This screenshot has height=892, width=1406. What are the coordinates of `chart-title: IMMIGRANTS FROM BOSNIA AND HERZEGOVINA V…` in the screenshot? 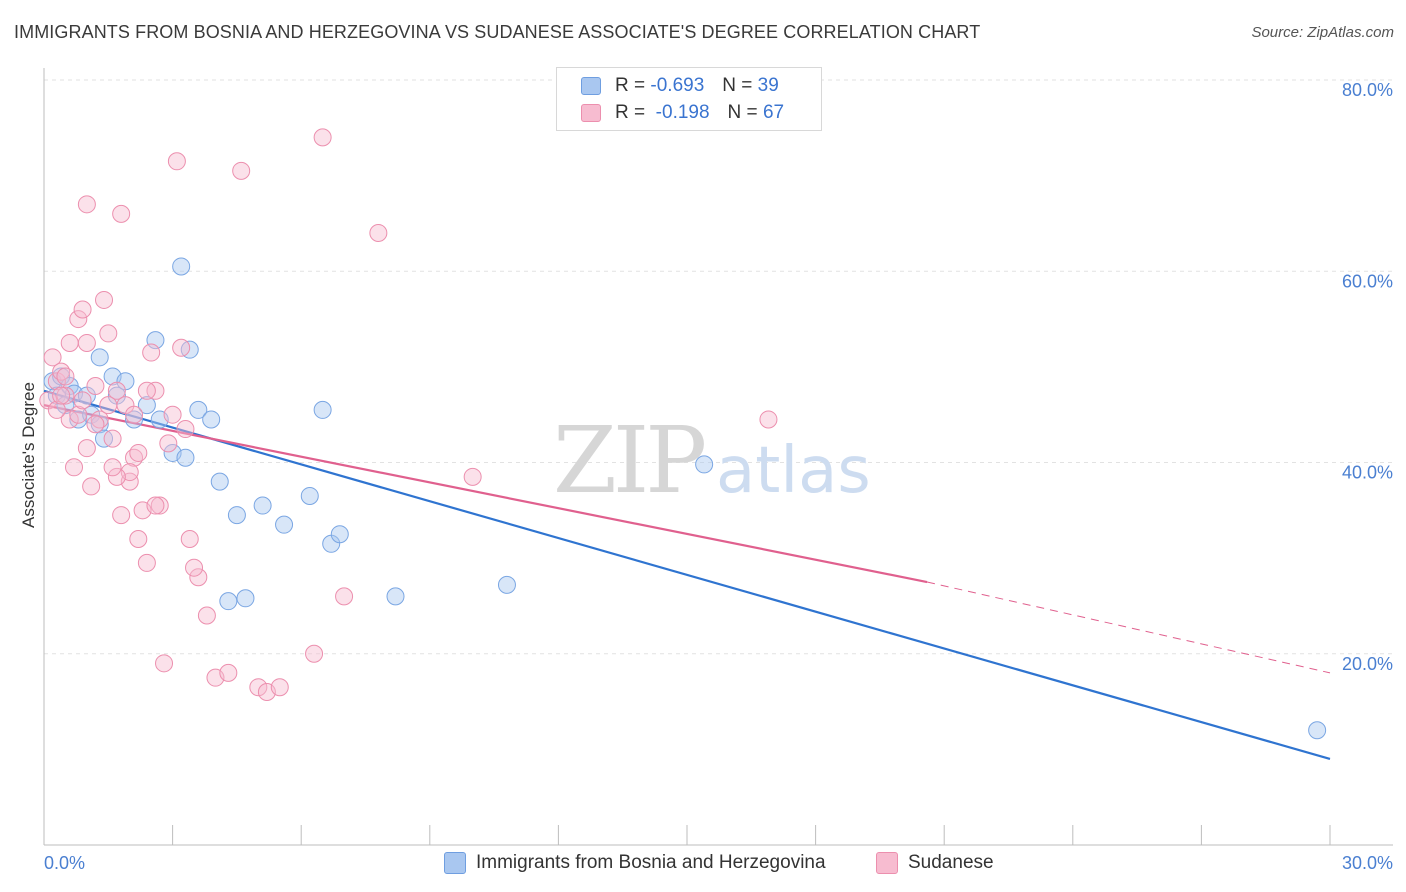 It's located at (497, 32).